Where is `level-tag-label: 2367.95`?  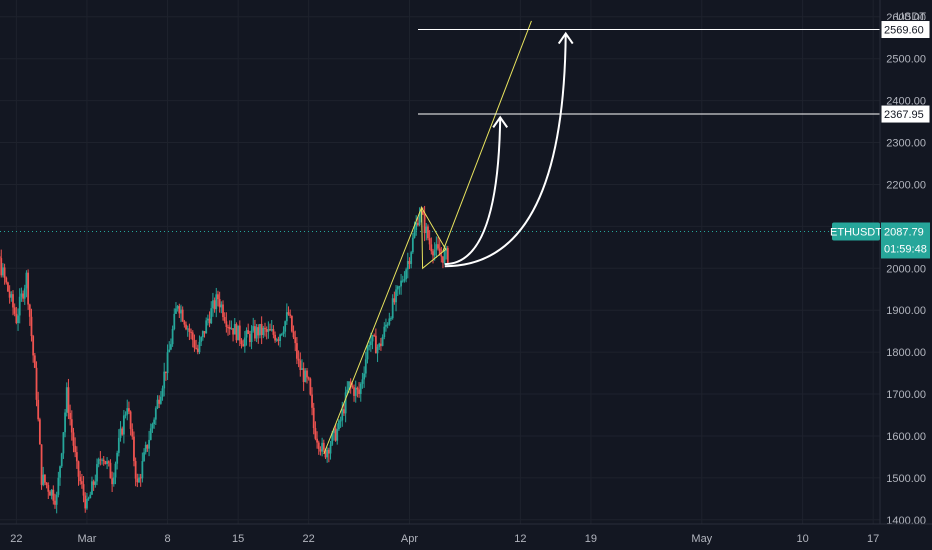
level-tag-label: 2367.95 is located at coordinates (904, 115).